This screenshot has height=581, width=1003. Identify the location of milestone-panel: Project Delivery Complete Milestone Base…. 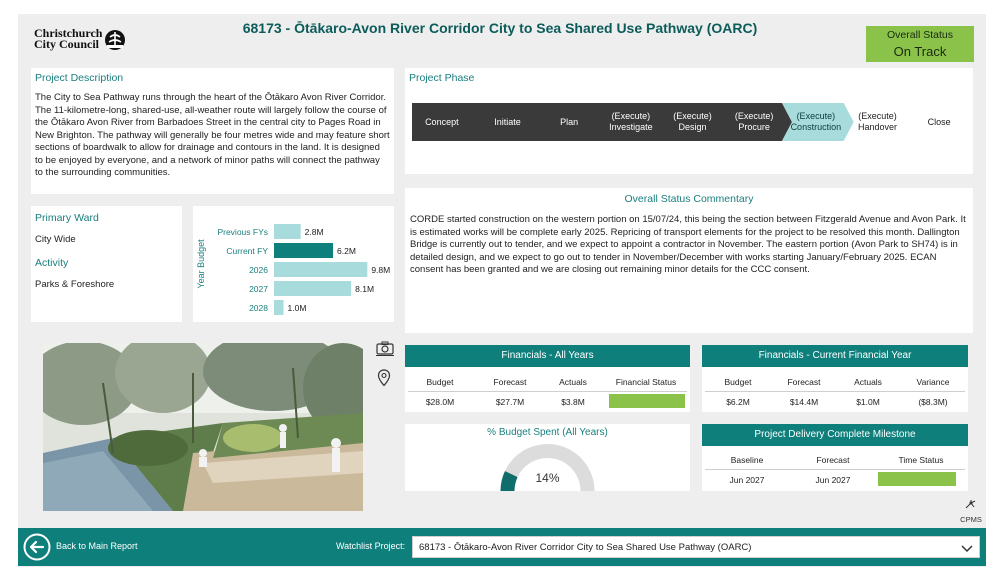
(835, 457).